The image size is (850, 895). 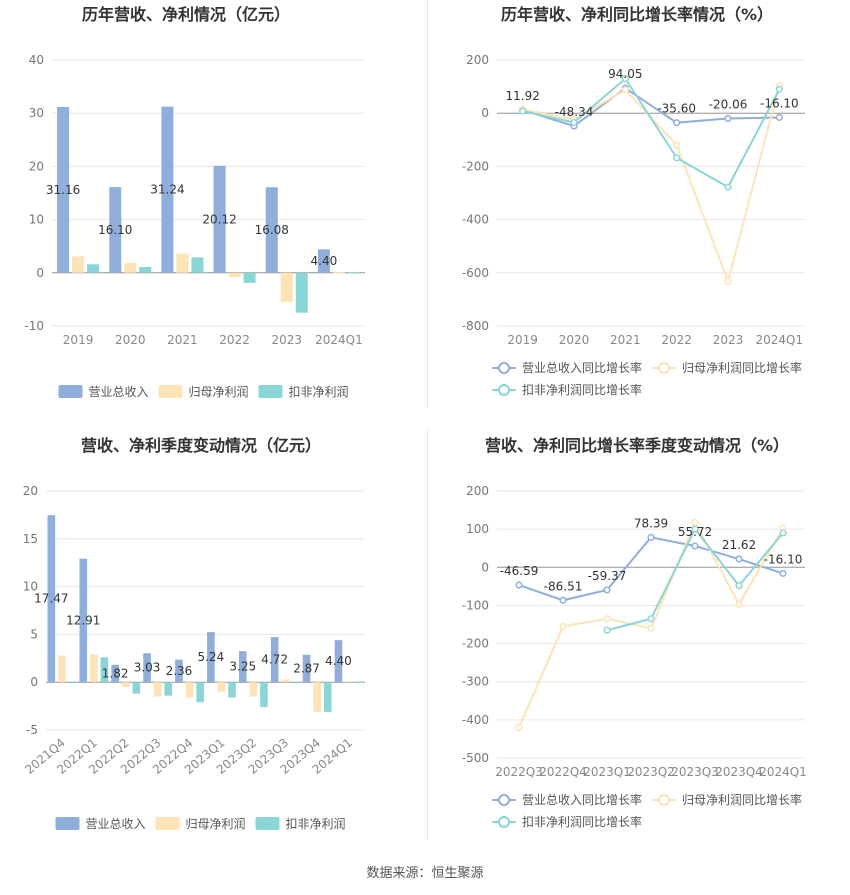 What do you see at coordinates (116, 824) in the screenshot?
I see `legend-label: 营业总收入` at bounding box center [116, 824].